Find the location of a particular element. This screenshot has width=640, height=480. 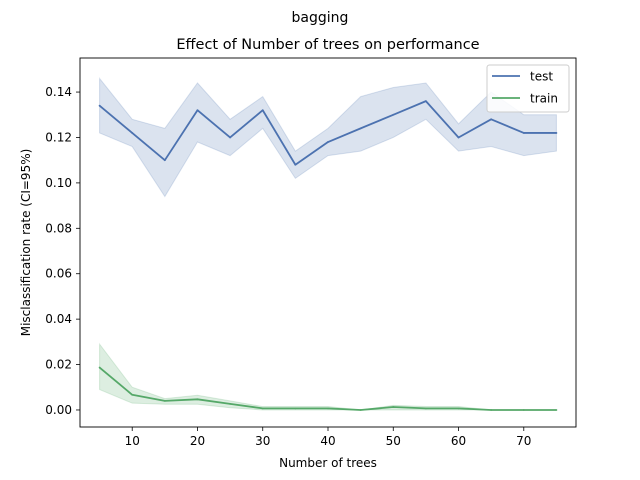

chart-title: Effect of Number of trees on performance is located at coordinates (327, 45).